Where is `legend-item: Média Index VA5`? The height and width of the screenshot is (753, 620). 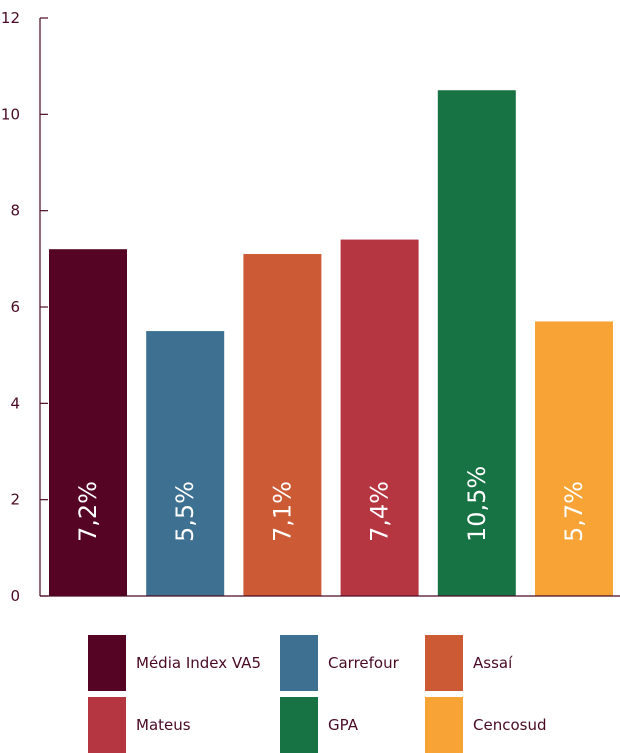
legend-item: Média Index VA5 is located at coordinates (174, 663).